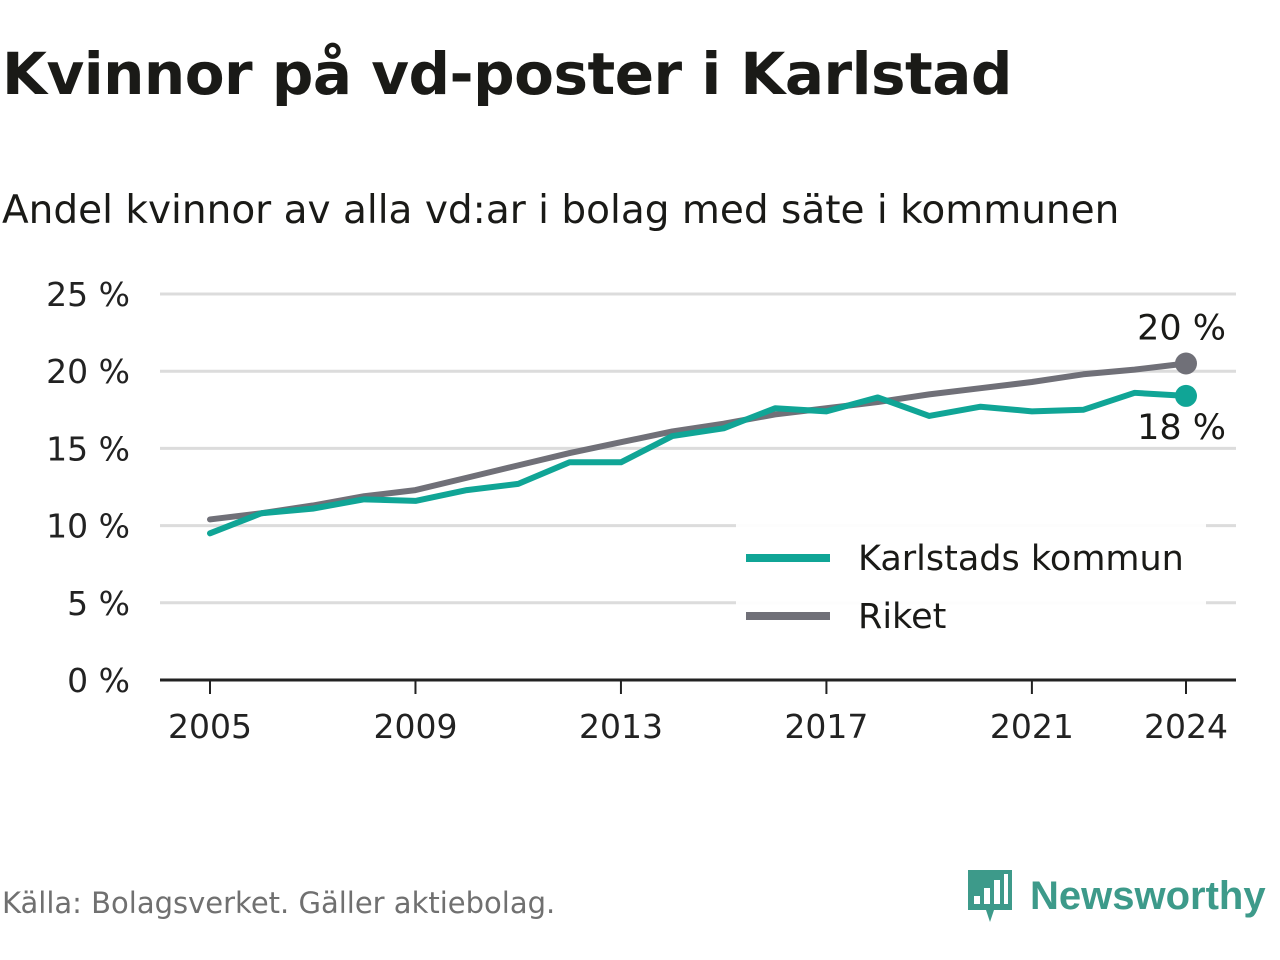 This screenshot has height=960, width=1280. What do you see at coordinates (1148, 895) in the screenshot?
I see `brand-name: Newsworthy` at bounding box center [1148, 895].